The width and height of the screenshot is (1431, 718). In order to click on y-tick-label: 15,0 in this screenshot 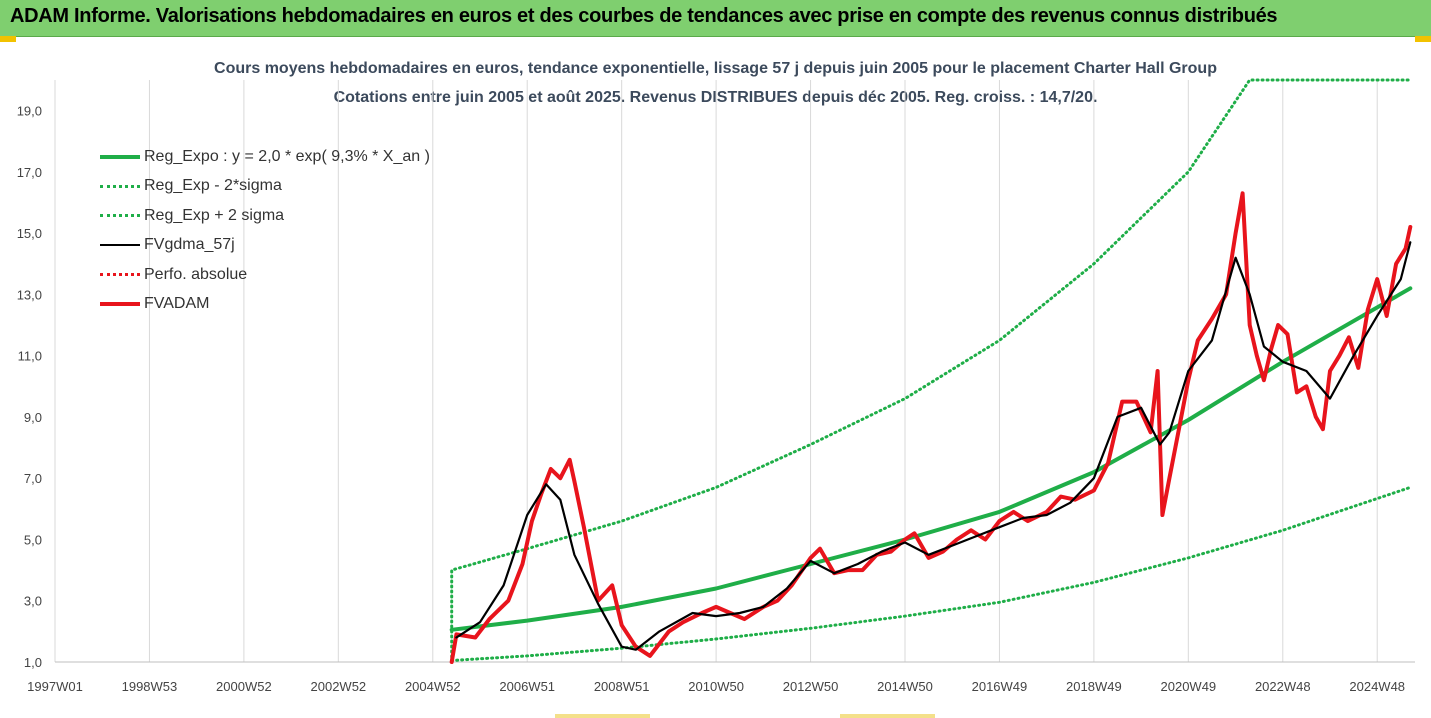, I will do `click(29, 233)`.